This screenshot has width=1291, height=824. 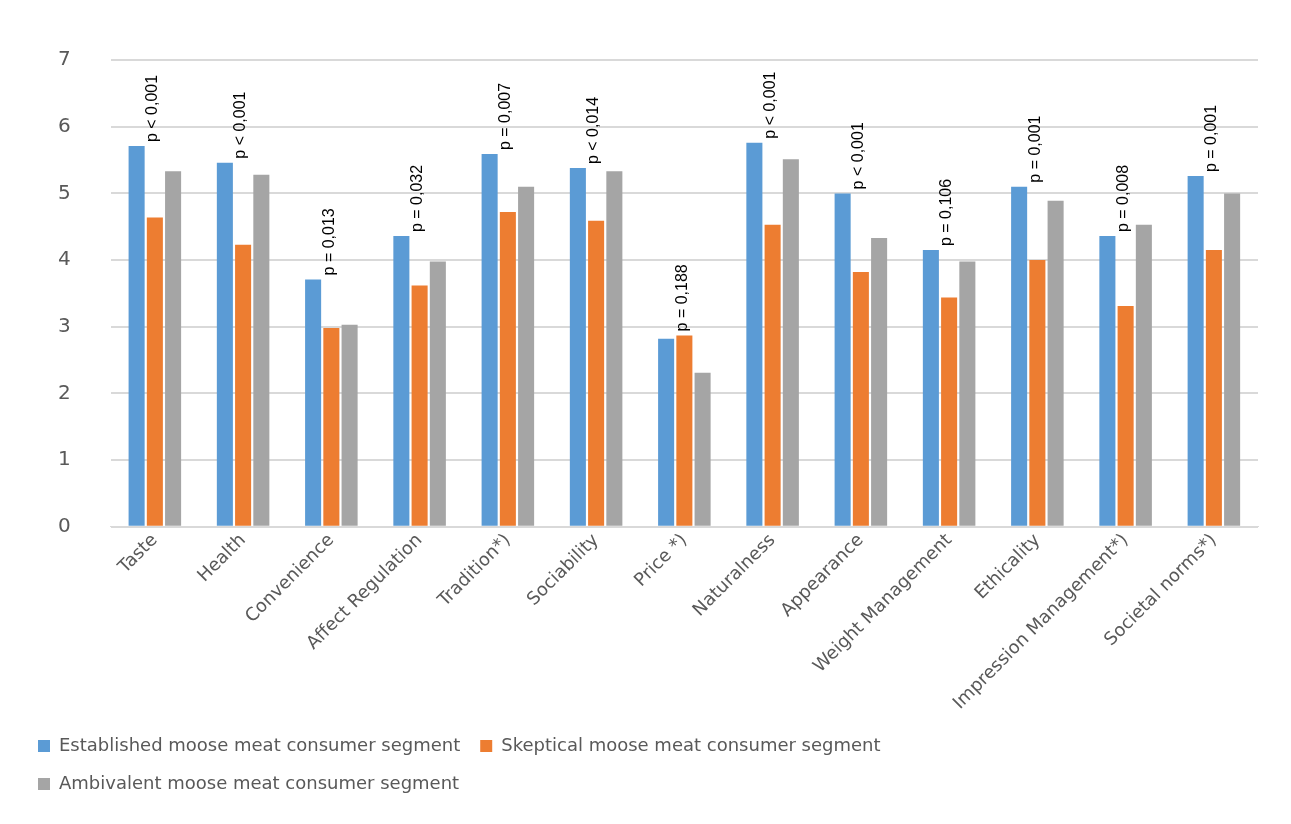 What do you see at coordinates (691, 744) in the screenshot?
I see `legend-label: Skeptical moose meat consumer segment` at bounding box center [691, 744].